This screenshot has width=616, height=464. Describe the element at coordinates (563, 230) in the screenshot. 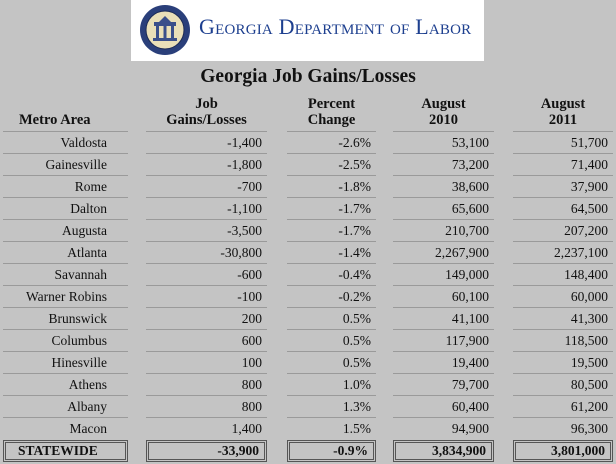

I see `table-cell-aug2011: 207,200` at that location.